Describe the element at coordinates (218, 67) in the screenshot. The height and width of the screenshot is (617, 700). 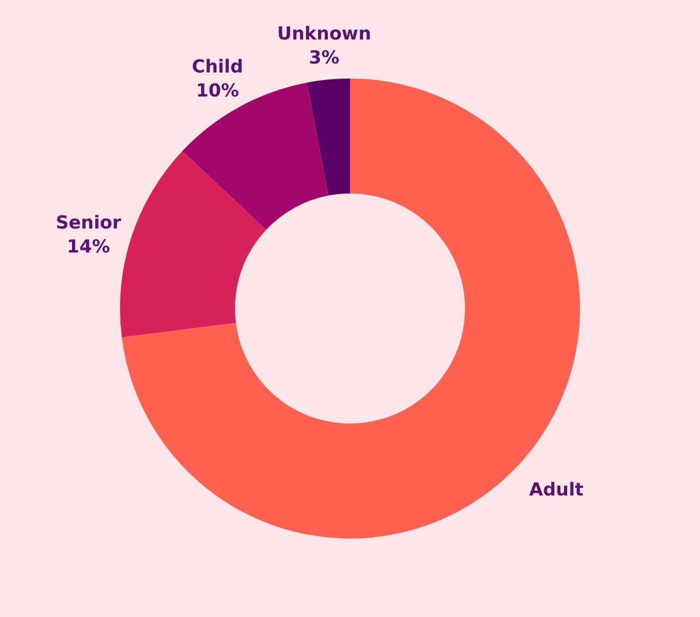
I see `slice-label: Child` at that location.